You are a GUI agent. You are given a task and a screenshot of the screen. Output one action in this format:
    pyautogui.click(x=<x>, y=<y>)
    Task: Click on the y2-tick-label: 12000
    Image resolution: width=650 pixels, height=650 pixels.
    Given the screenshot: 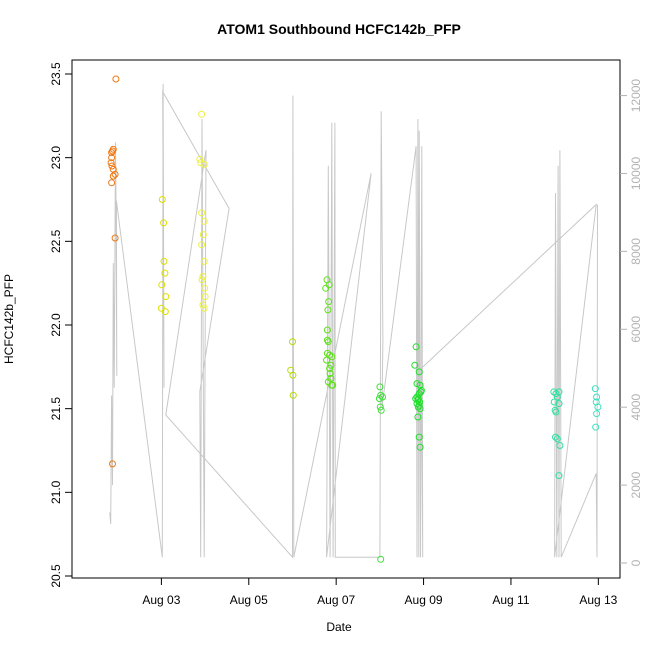 What is the action you would take?
    pyautogui.click(x=636, y=96)
    